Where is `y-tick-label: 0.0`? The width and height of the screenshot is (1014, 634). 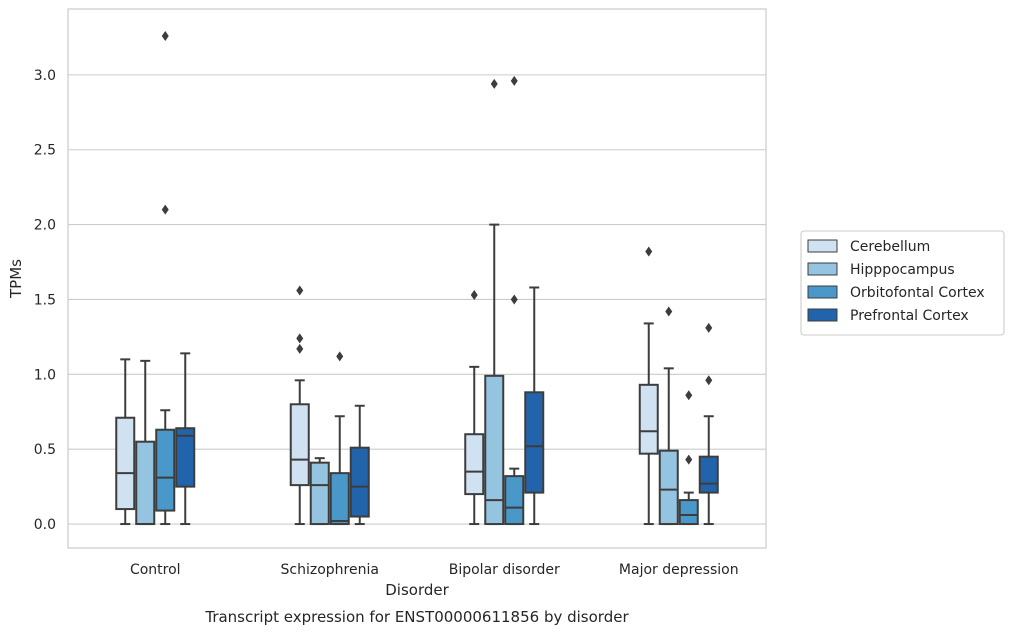
y-tick-label: 0.0 is located at coordinates (45, 525).